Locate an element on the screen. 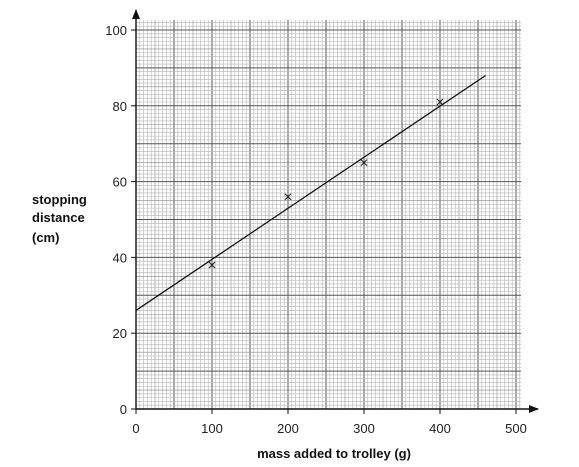 This screenshot has height=467, width=579. x-axis-title: mass added to trolley (g) is located at coordinates (334, 453).